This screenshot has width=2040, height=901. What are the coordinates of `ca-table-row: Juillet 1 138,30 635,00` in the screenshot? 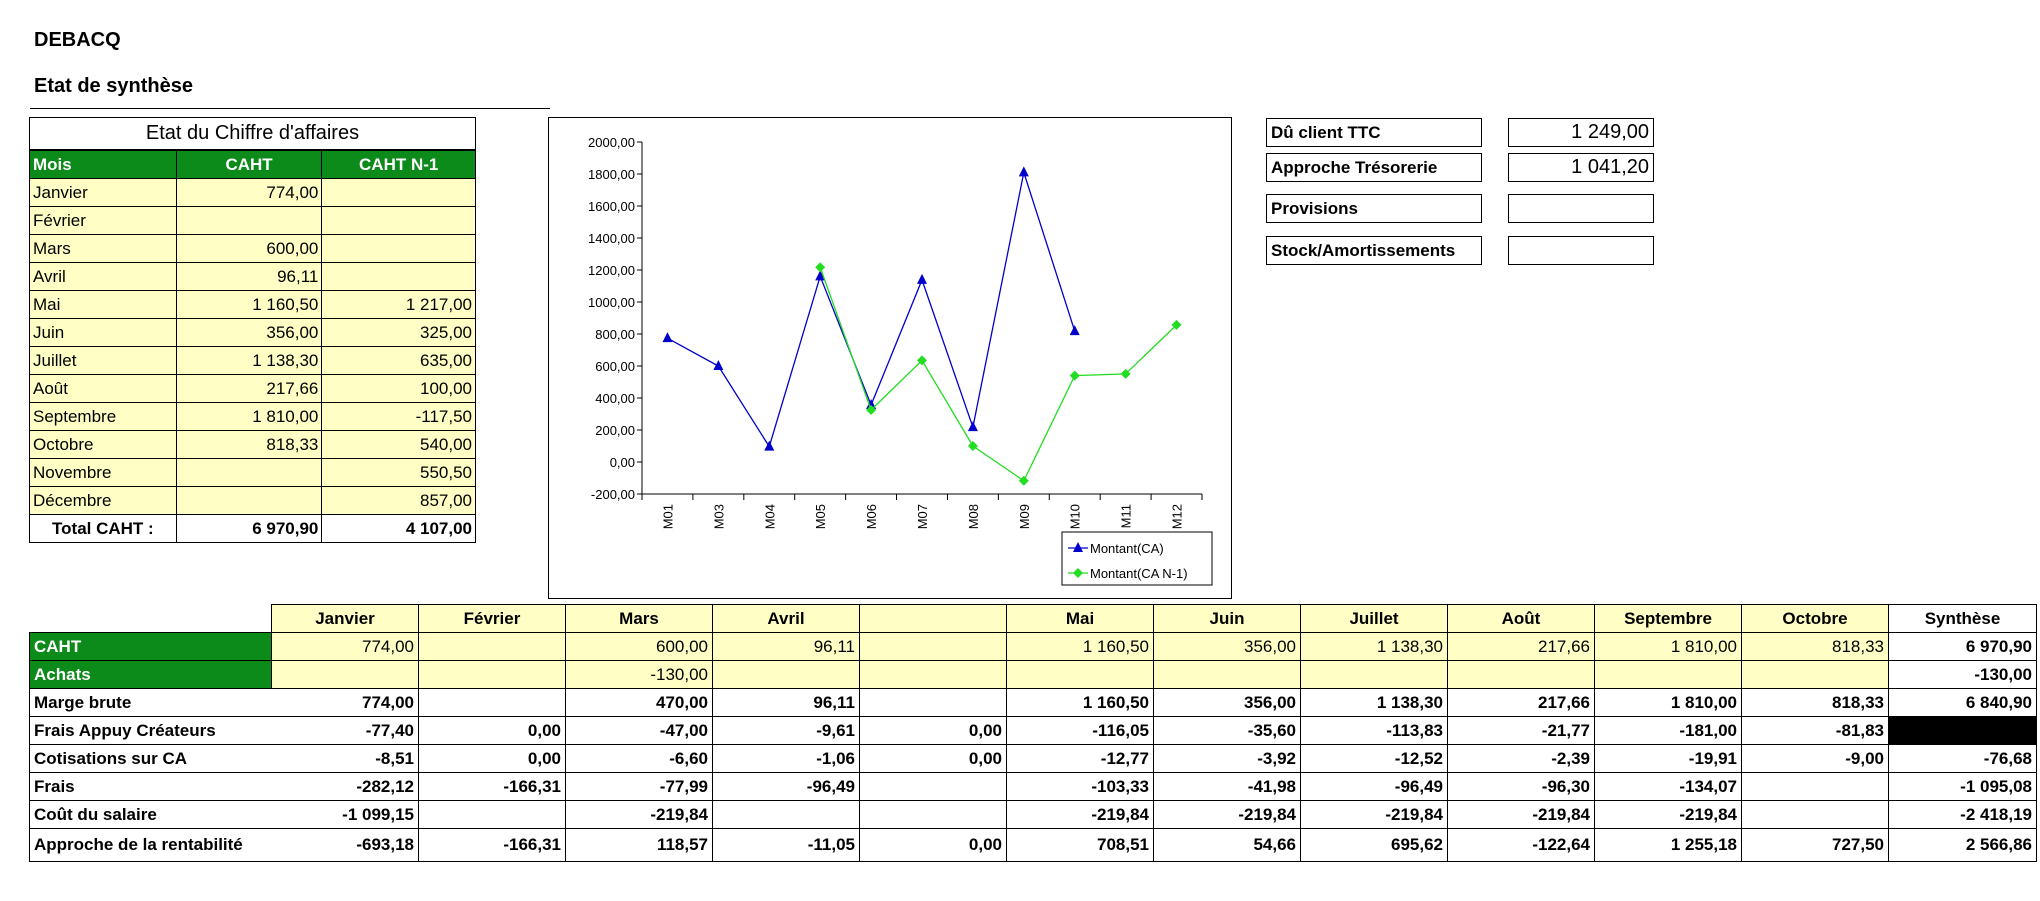 It's located at (252, 360).